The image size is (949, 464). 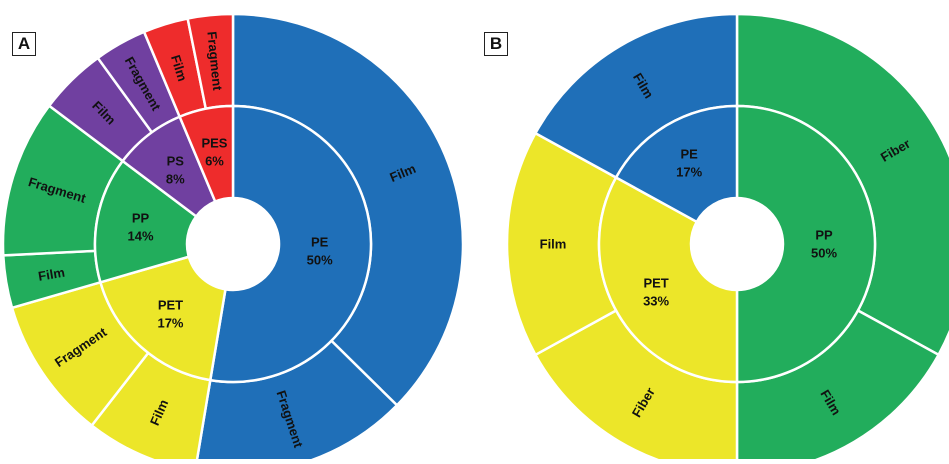 What do you see at coordinates (214, 142) in the screenshot?
I see `inner-slice-name-label: PES` at bounding box center [214, 142].